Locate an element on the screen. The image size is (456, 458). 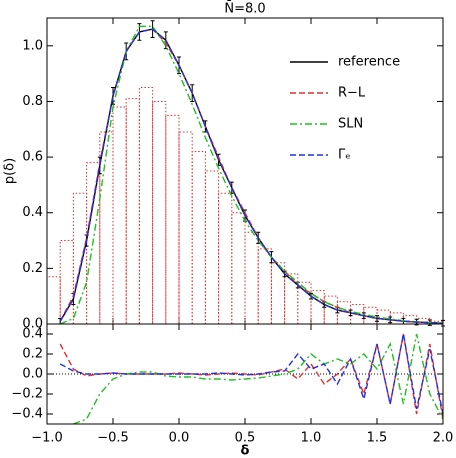
x-tick-label: −1.0 is located at coordinates (47, 438).